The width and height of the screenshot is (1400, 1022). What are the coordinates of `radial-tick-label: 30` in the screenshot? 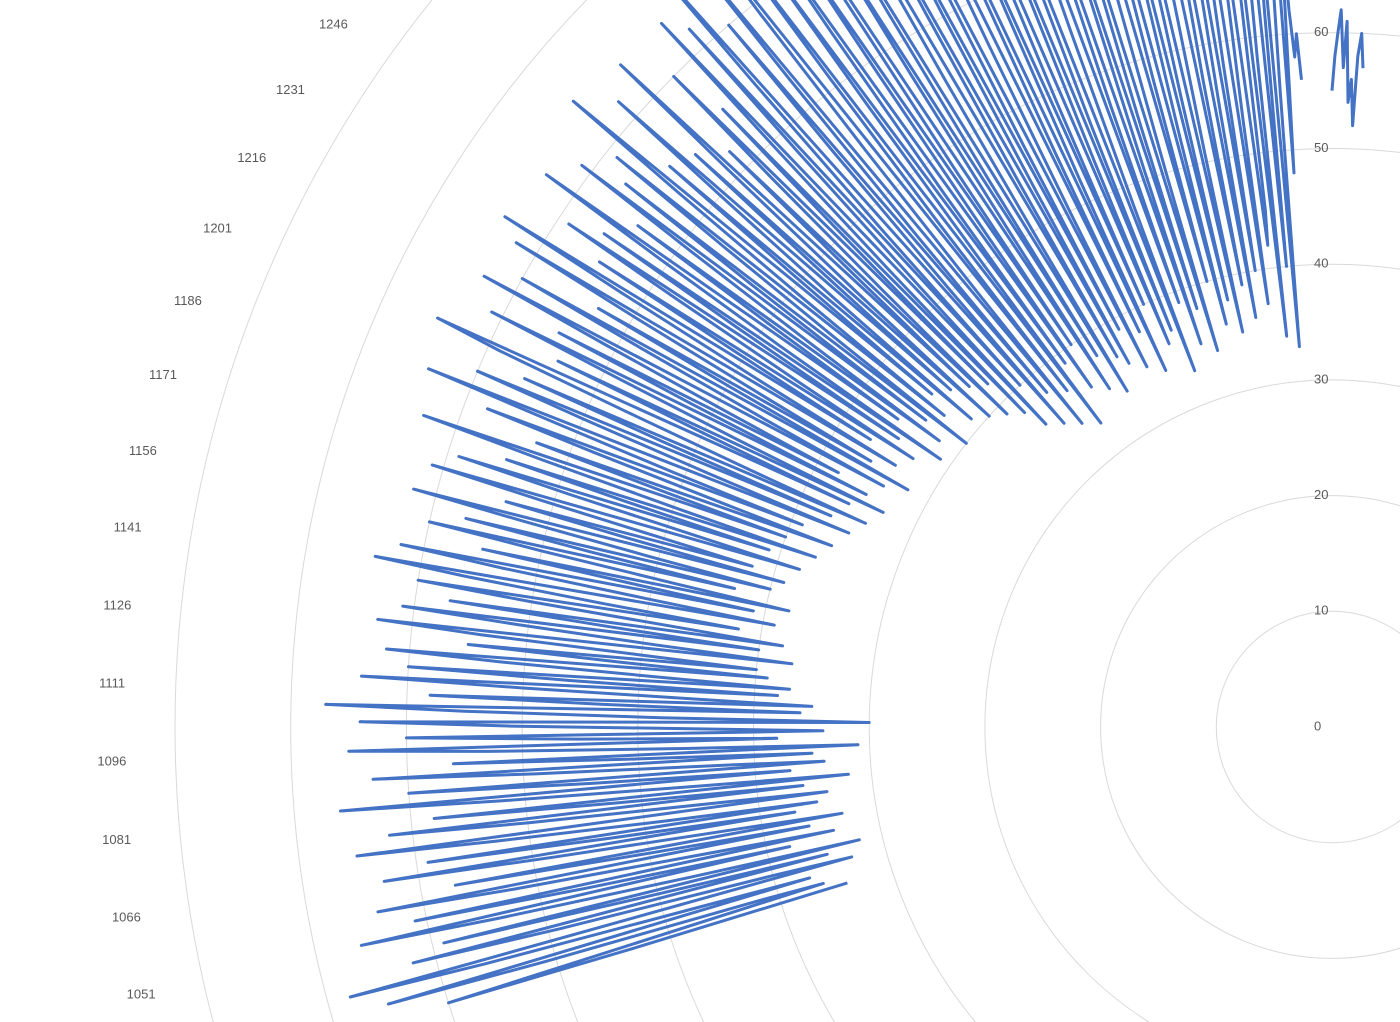 It's located at (1321, 378).